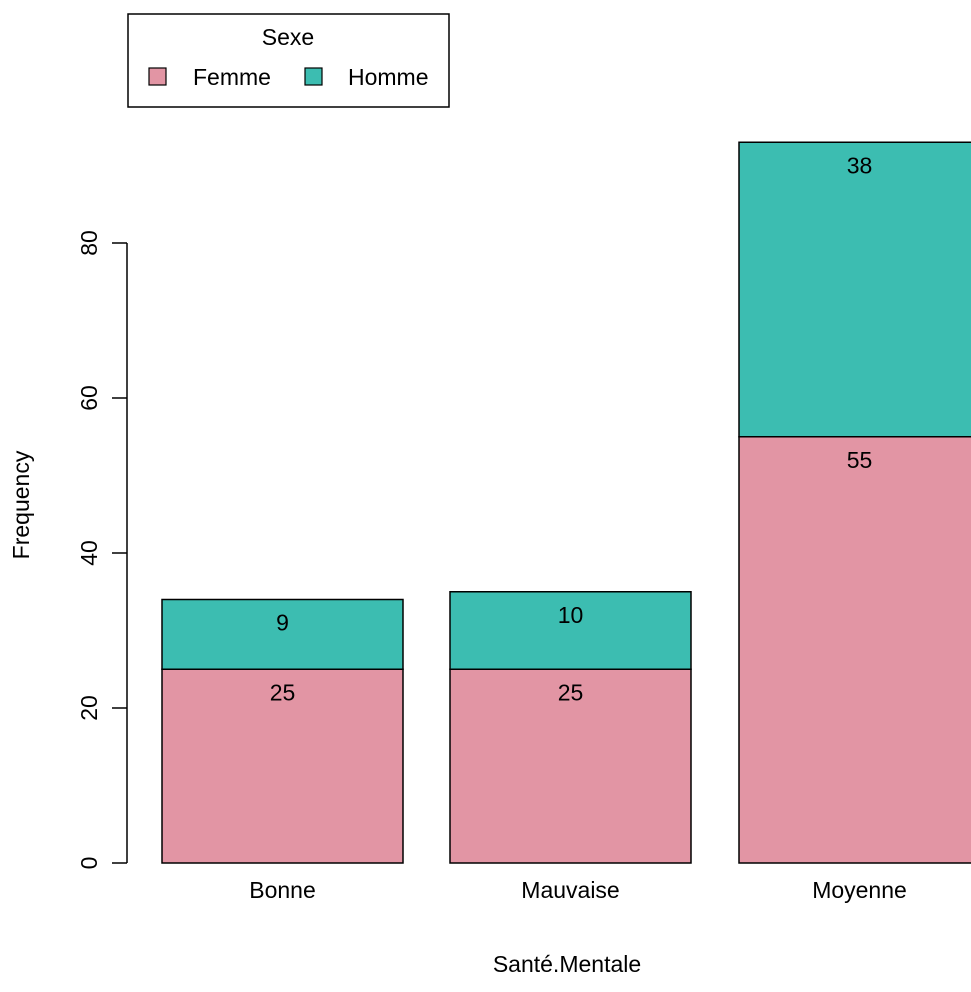 The width and height of the screenshot is (971, 992). Describe the element at coordinates (89, 708) in the screenshot. I see `y-tick-label: 20` at that location.